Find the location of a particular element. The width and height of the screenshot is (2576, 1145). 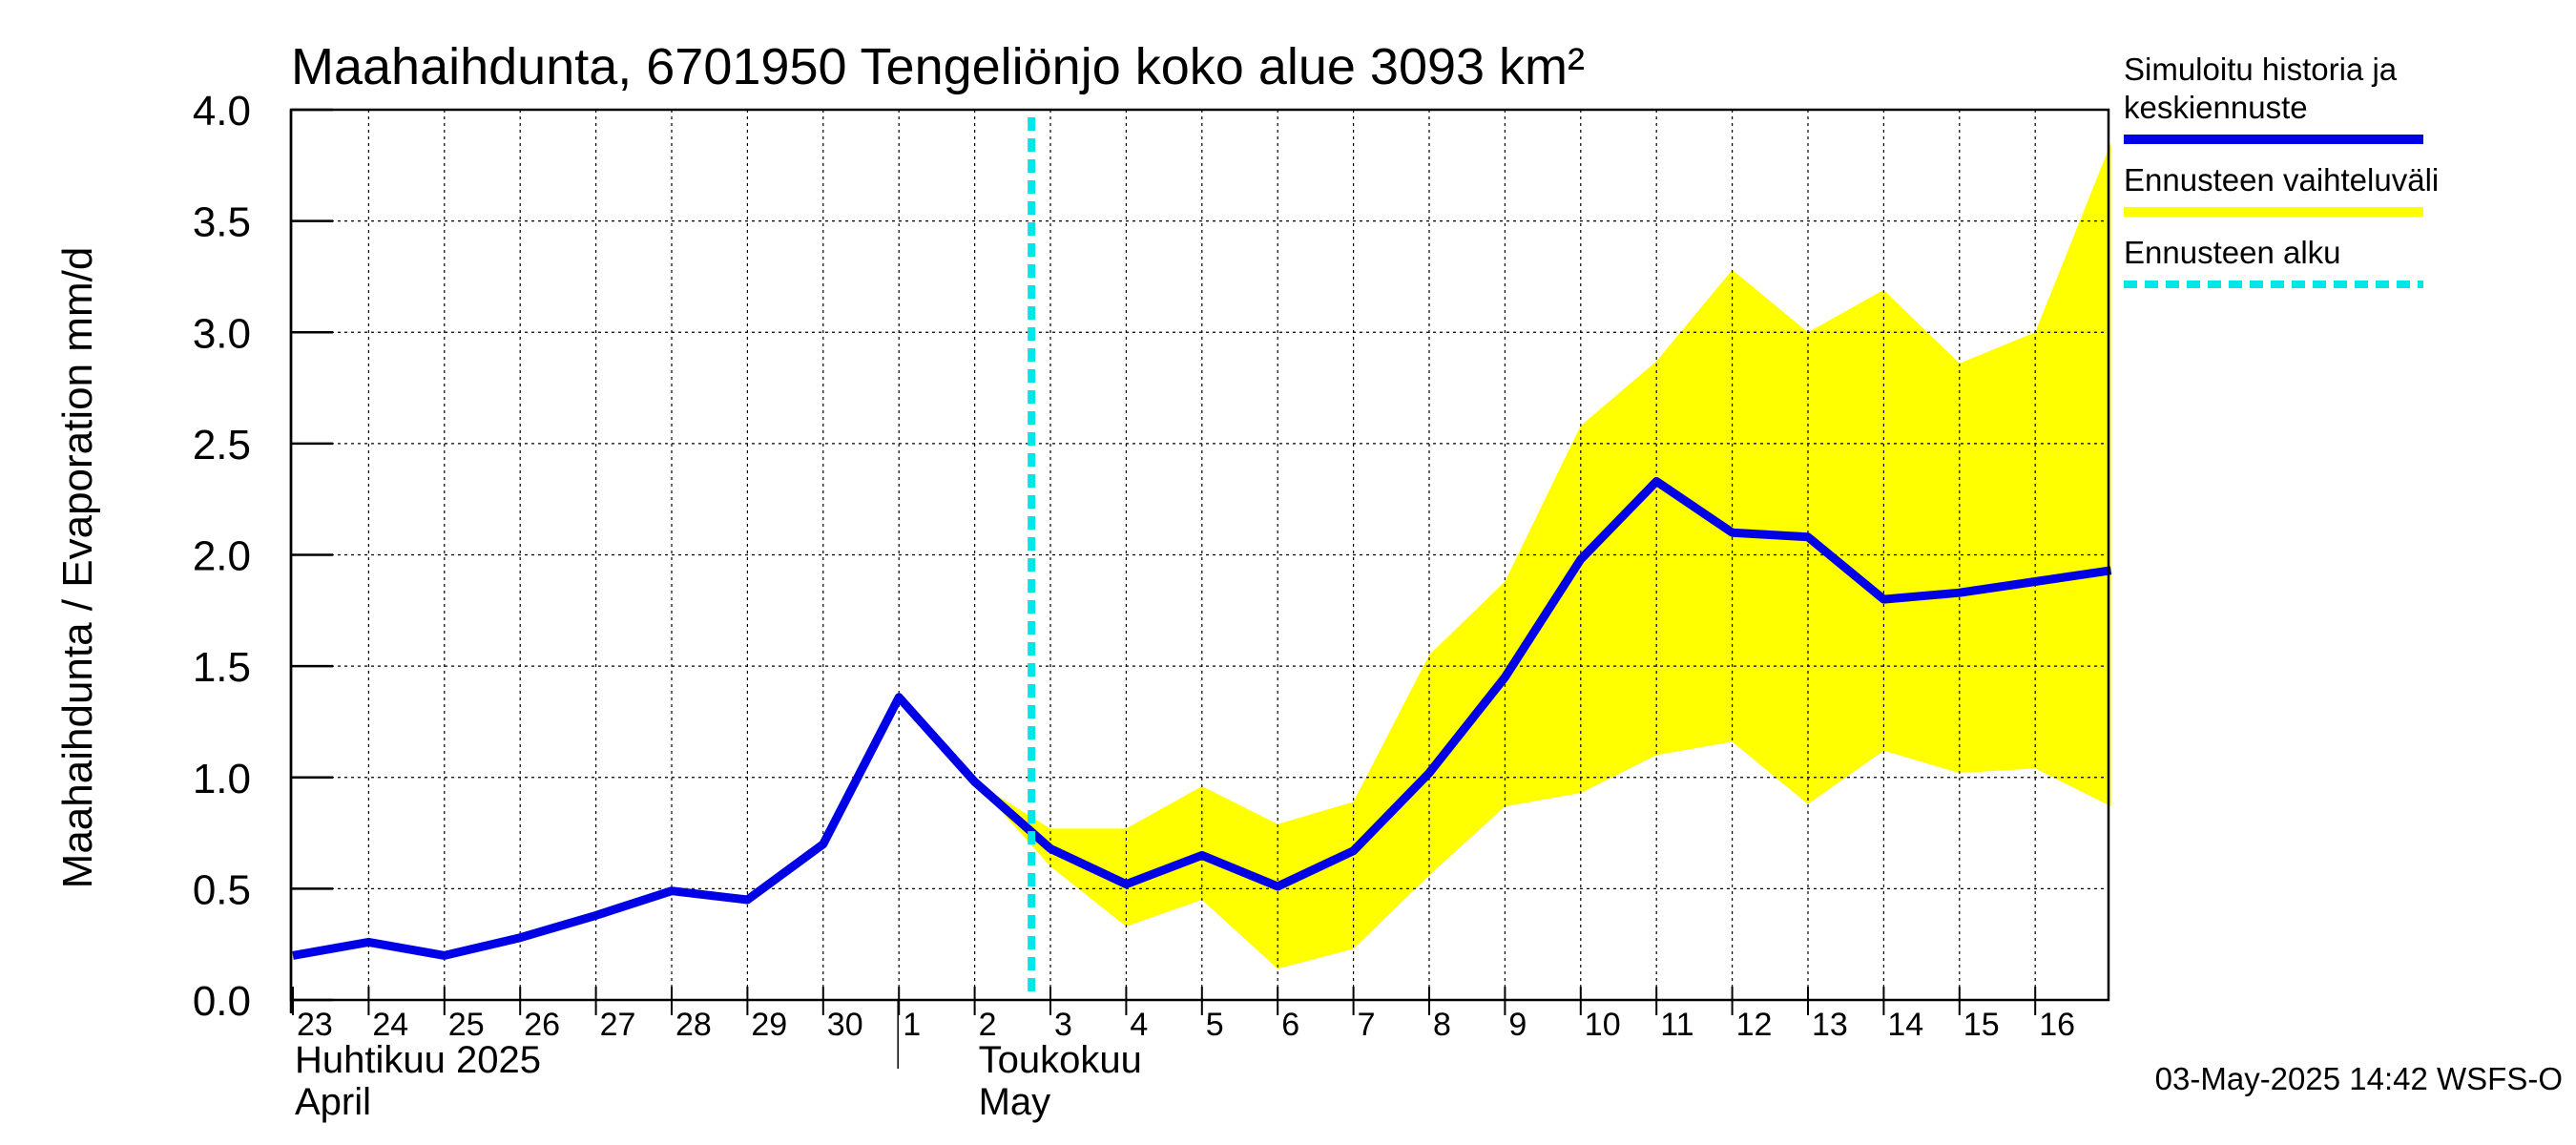

legend-entry-label: Ennusteen vaihteluväli is located at coordinates (2281, 180).